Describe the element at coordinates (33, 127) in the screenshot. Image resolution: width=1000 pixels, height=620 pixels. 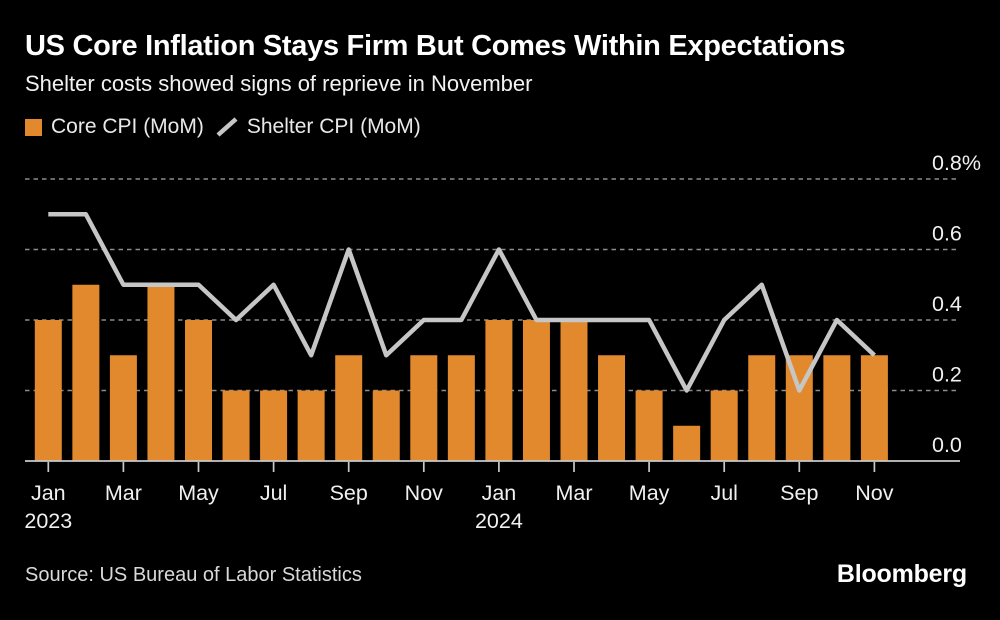
I see `bar-swatch-icon` at that location.